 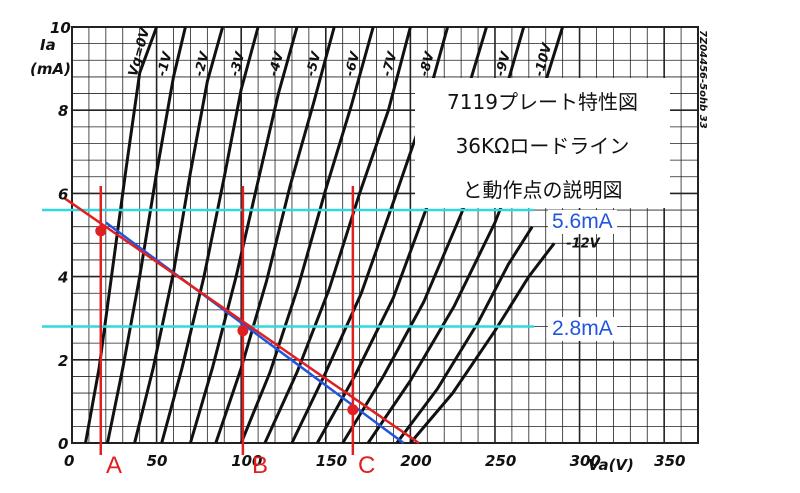 I want to click on chart-title: 7119プレート特性図, so click(x=542, y=102).